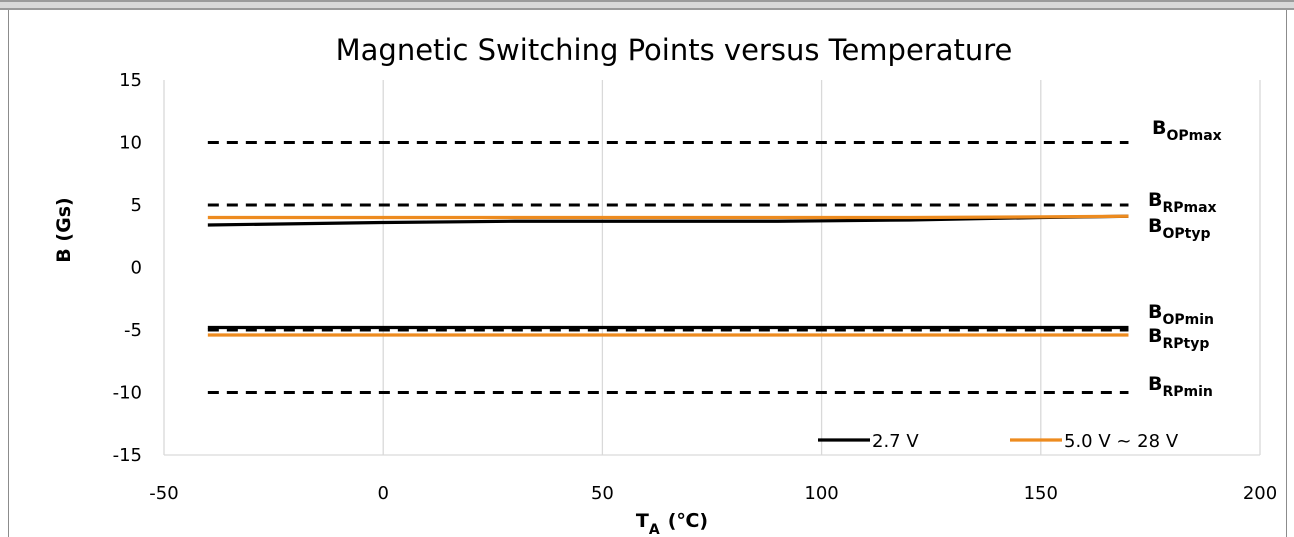 The height and width of the screenshot is (537, 1294). I want to click on x-axis-title-unit: (℃), so click(688, 521).